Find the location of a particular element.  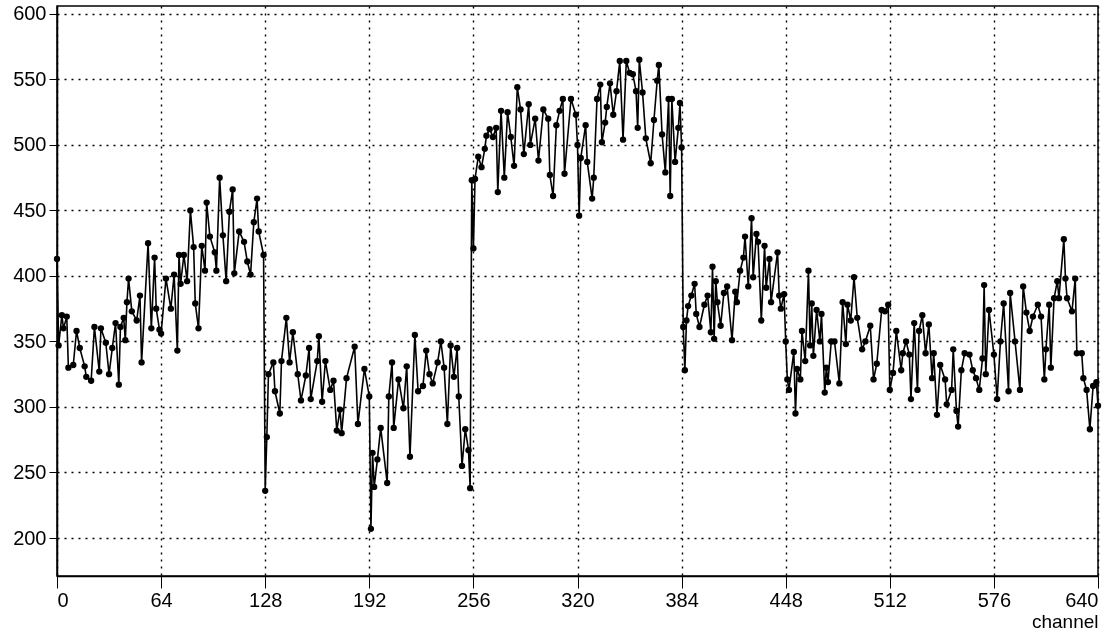

x-tick-label: 448 is located at coordinates (786, 599).